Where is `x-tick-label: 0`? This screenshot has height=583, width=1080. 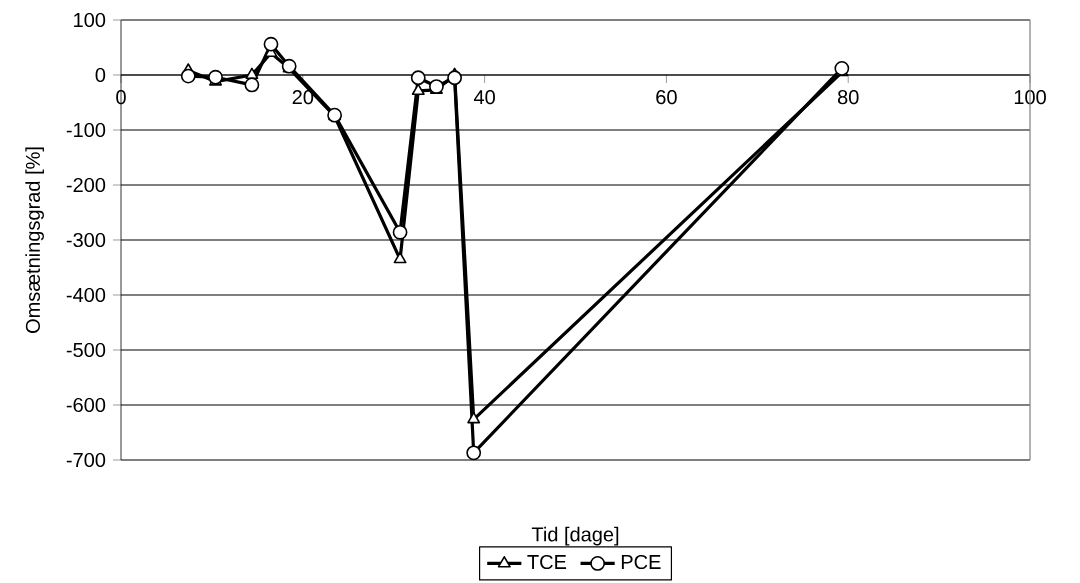
x-tick-label: 0 is located at coordinates (121, 97).